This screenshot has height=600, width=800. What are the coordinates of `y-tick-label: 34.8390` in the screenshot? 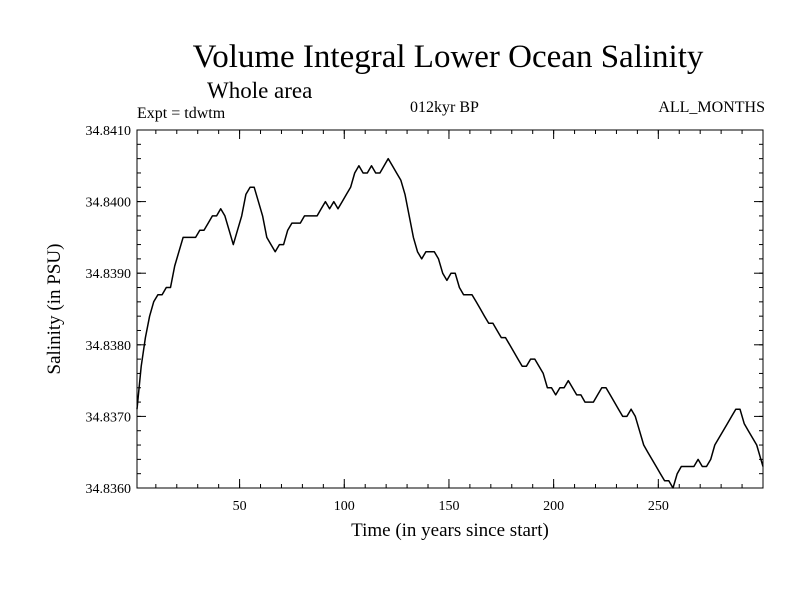 It's located at (109, 274).